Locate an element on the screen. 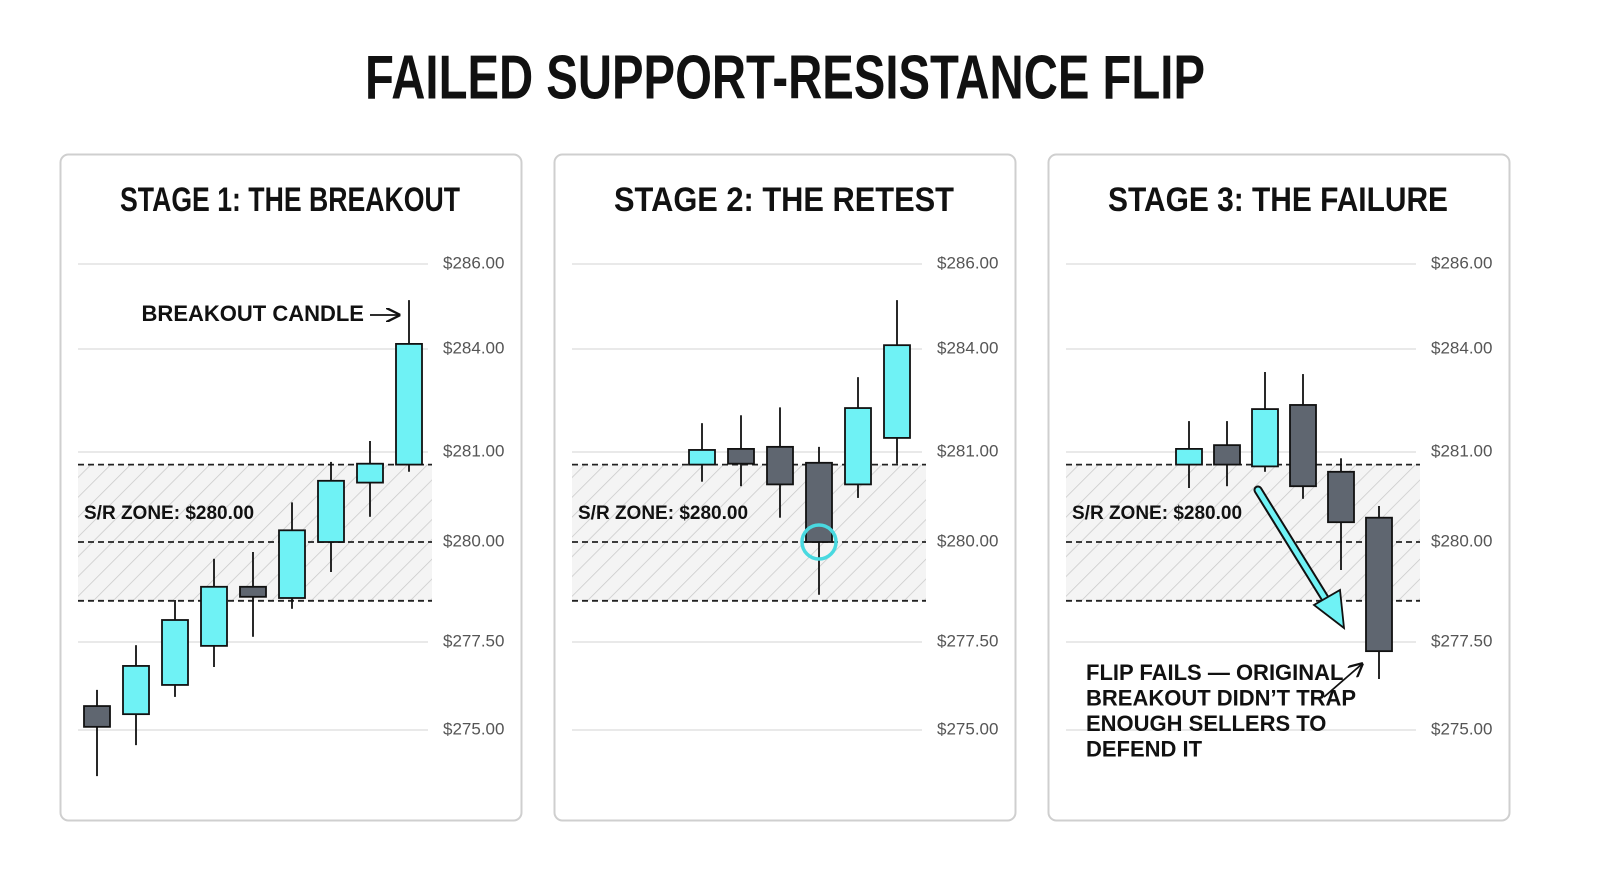 The width and height of the screenshot is (1600, 893). annotation: ENOUGH SELLERS TO is located at coordinates (1206, 723).